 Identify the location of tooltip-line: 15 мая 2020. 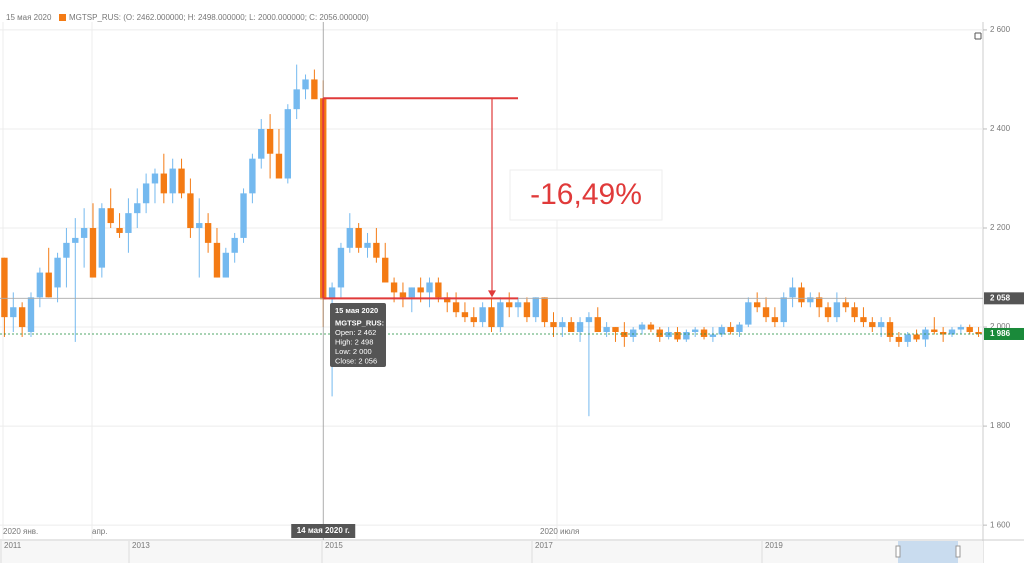
(356, 310).